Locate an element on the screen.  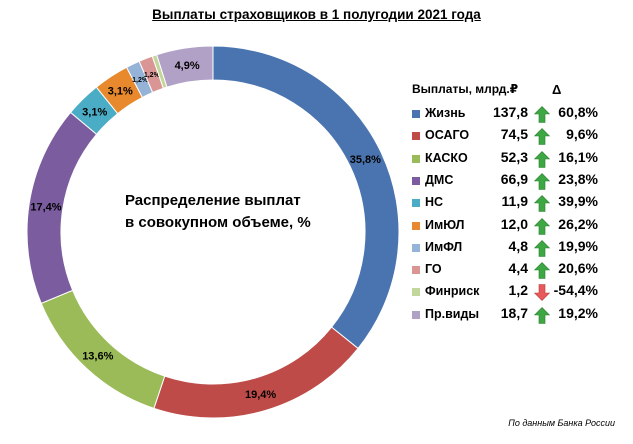
slice-label-6: 3,1% is located at coordinates (120, 92).